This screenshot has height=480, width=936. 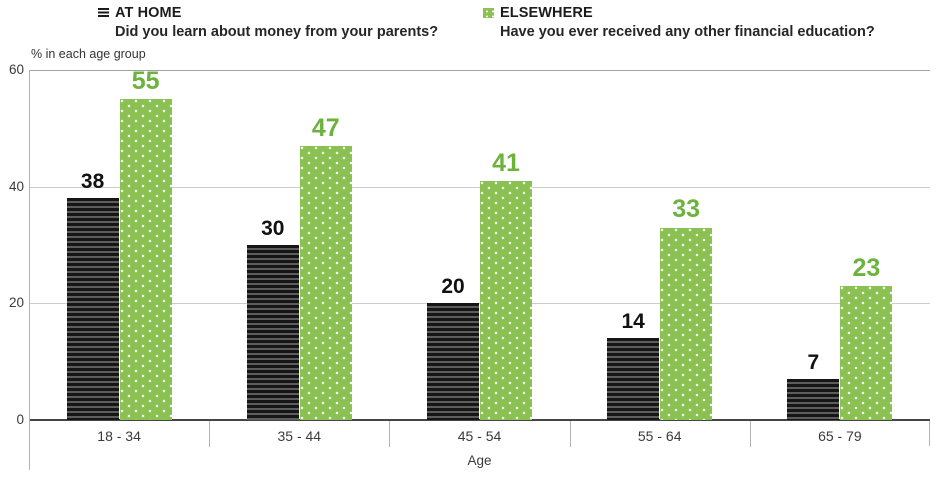 I want to click on x-tick-label: 35 - 44, so click(x=299, y=436).